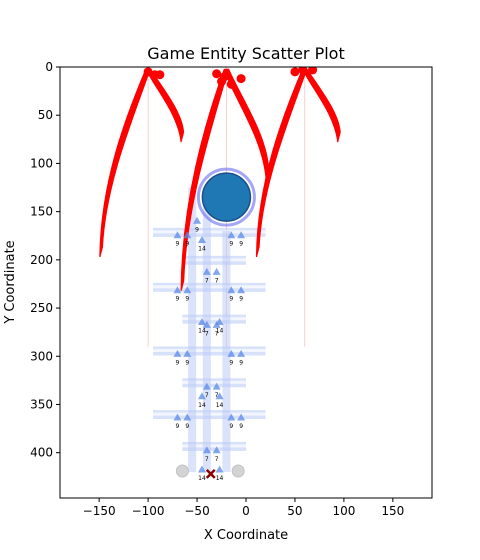 The image size is (480, 560). I want to click on x-axis-label: X Coordinate, so click(246, 535).